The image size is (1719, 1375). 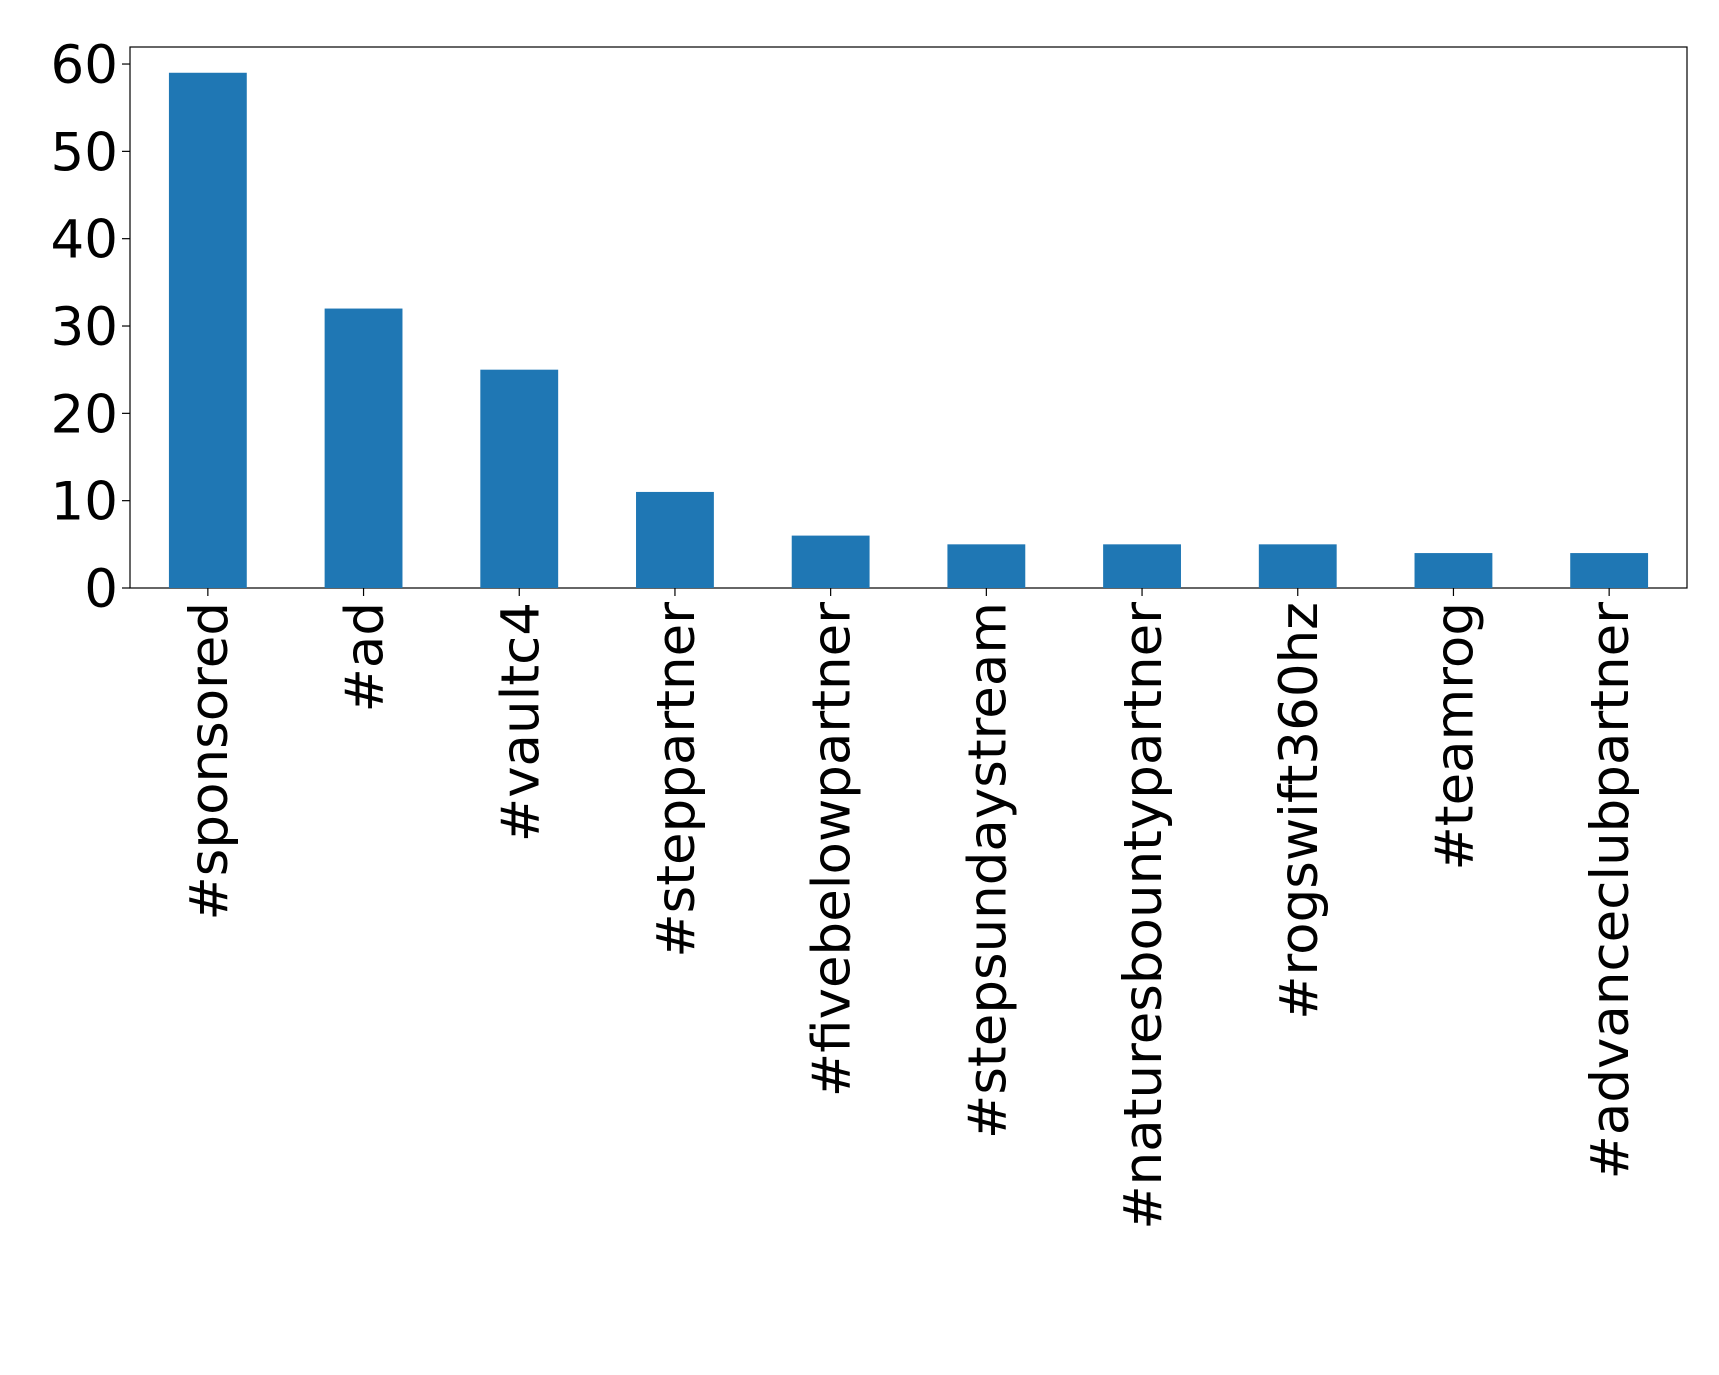 What do you see at coordinates (84, 240) in the screenshot?
I see `y-tick-label: 40` at bounding box center [84, 240].